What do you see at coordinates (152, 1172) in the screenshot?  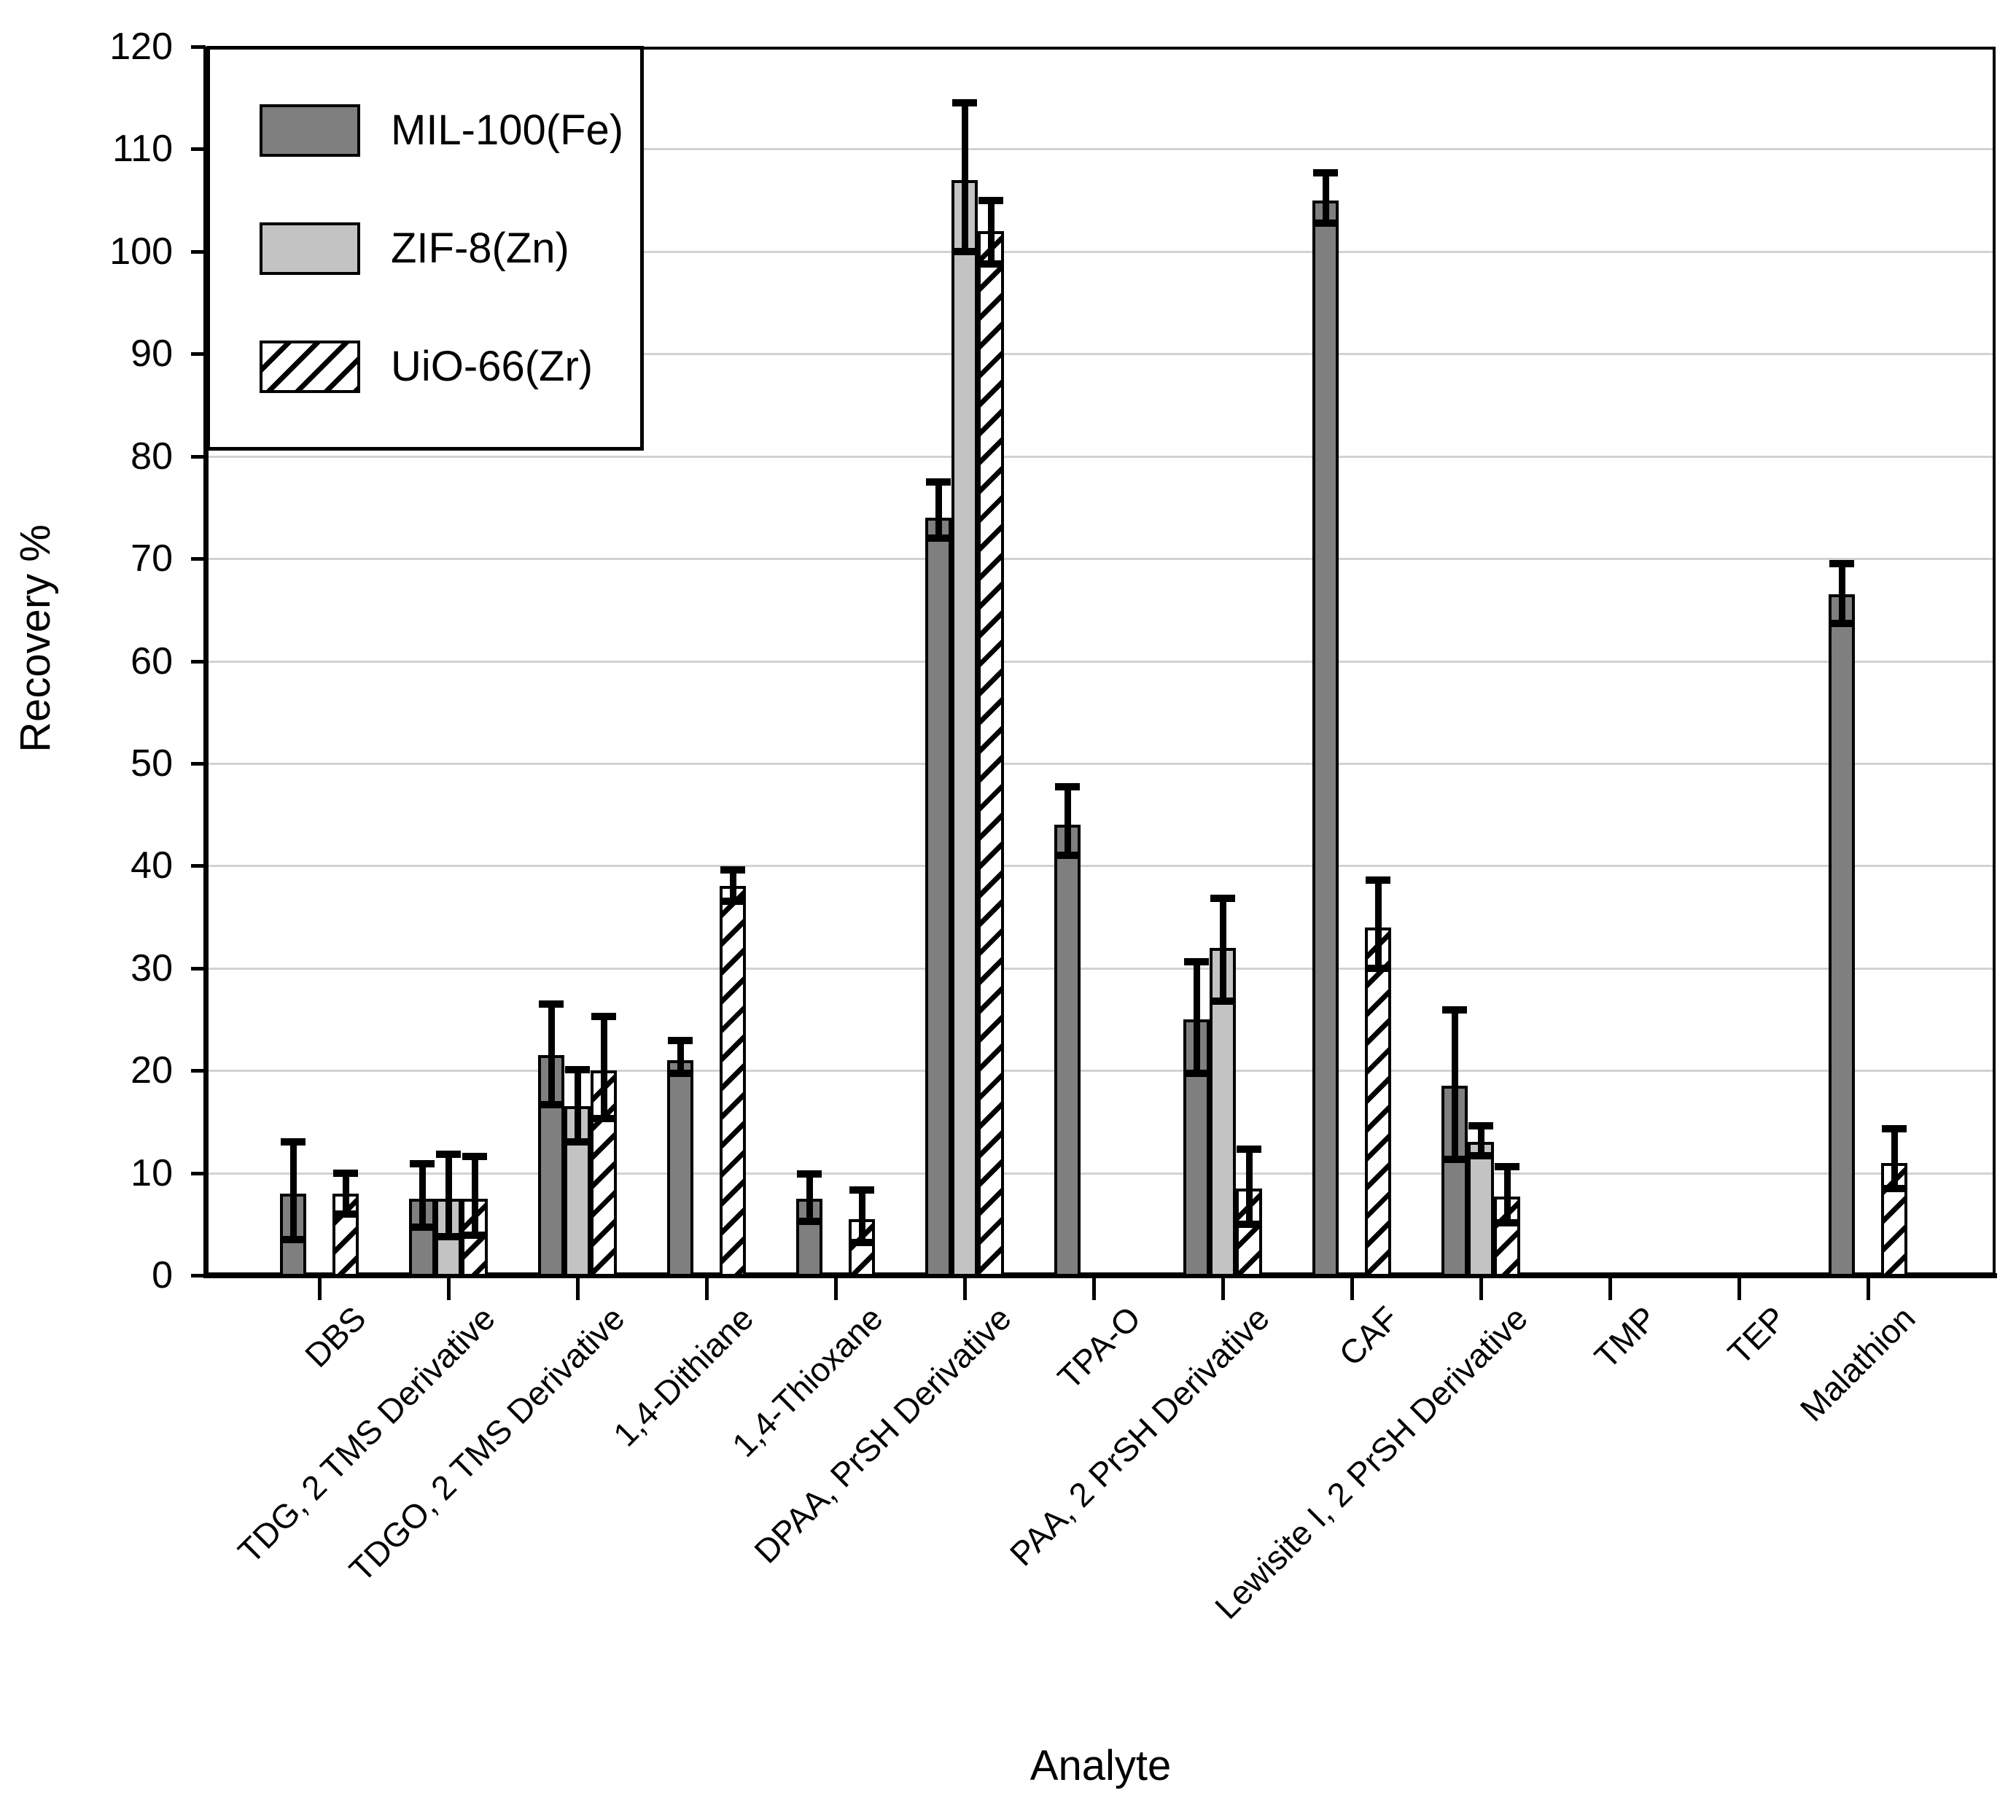 I see `y-tick-label: 10` at bounding box center [152, 1172].